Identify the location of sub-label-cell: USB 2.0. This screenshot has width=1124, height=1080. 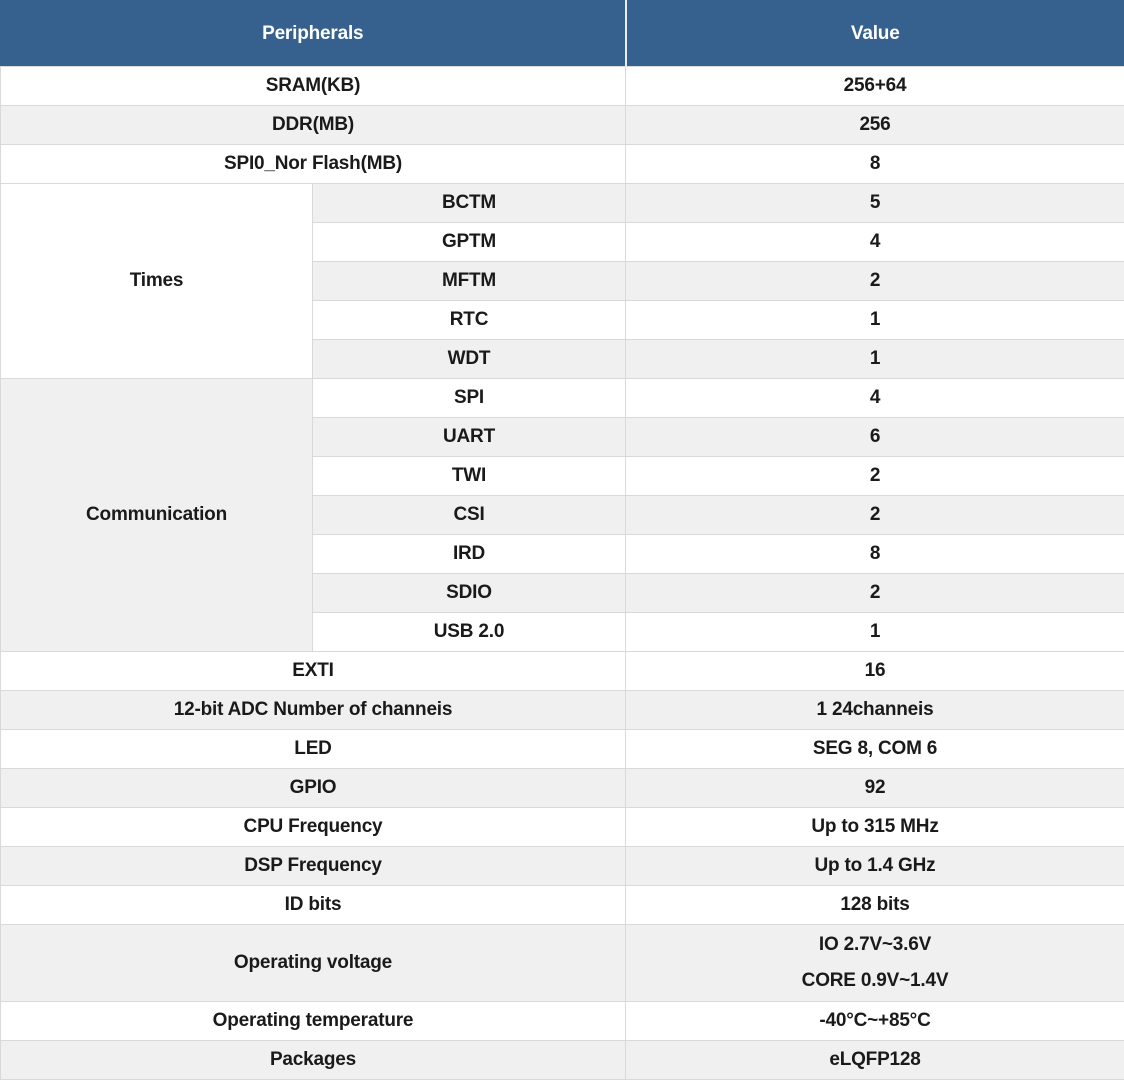
(469, 632).